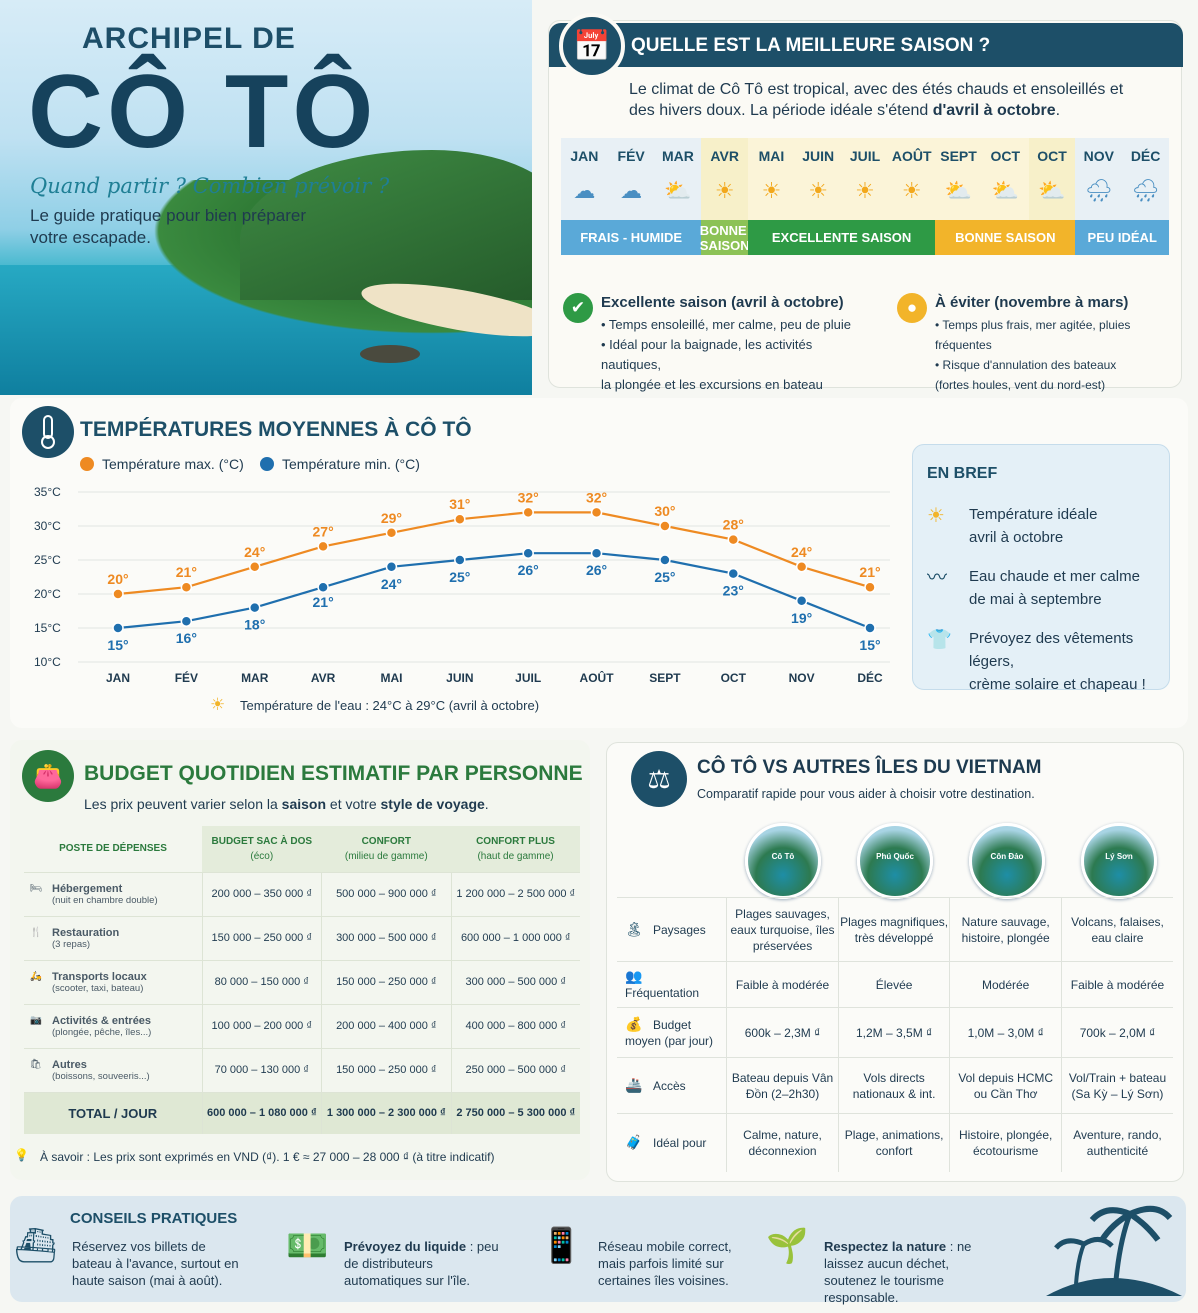 Image resolution: width=1198 pixels, height=1313 pixels. What do you see at coordinates (47, 594) in the screenshot?
I see `y-tick-label: 20°C` at bounding box center [47, 594].